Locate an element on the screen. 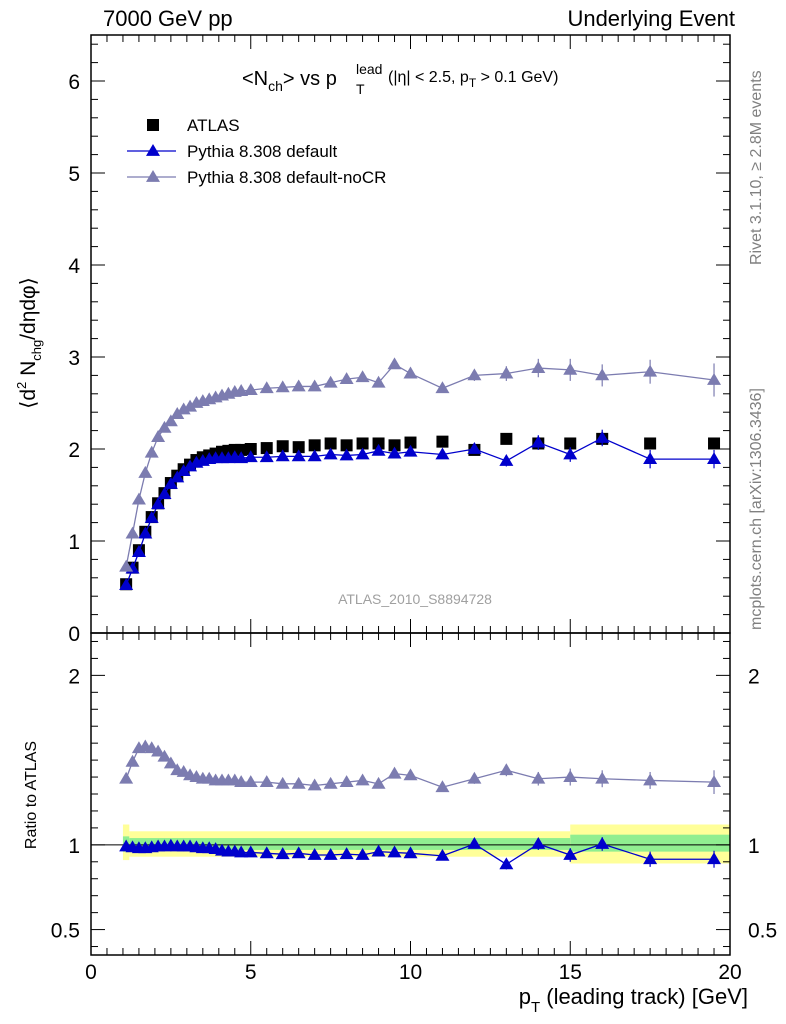  svg-text: (|η| < 2.5, pT > 0.1 GeV) is located at coordinates (473, 79).